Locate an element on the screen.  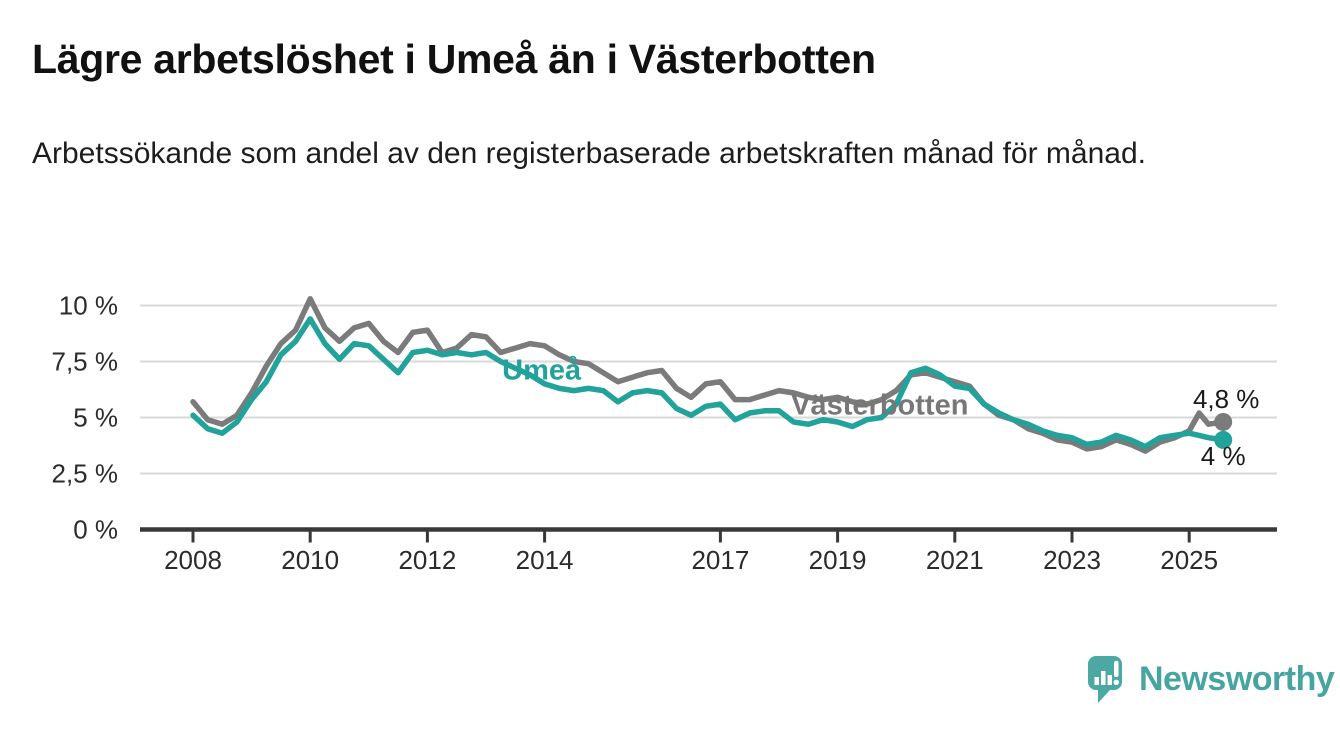
x-tick-label-2014: 2014 is located at coordinates (545, 560).